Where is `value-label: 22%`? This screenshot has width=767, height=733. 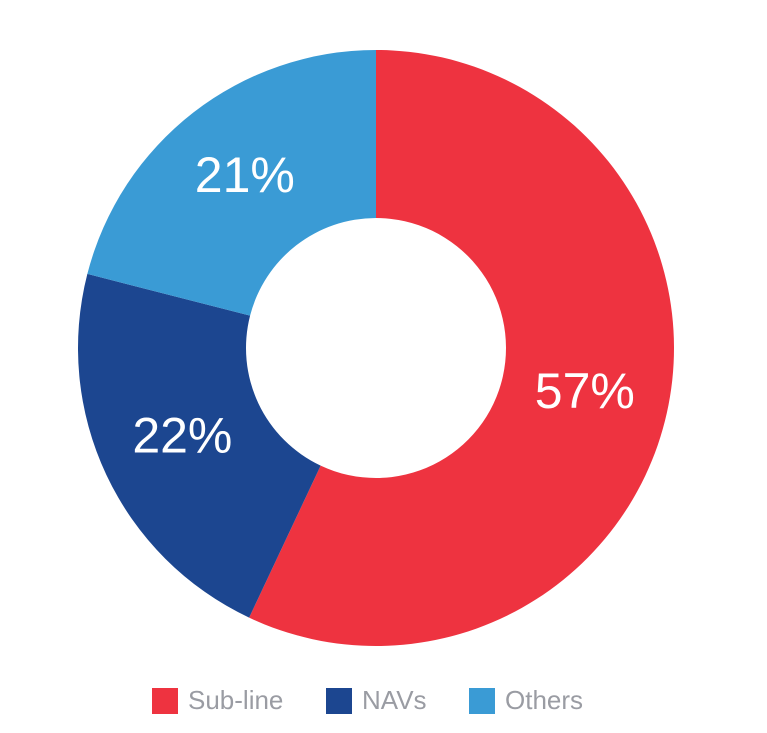
value-label: 22% is located at coordinates (182, 435).